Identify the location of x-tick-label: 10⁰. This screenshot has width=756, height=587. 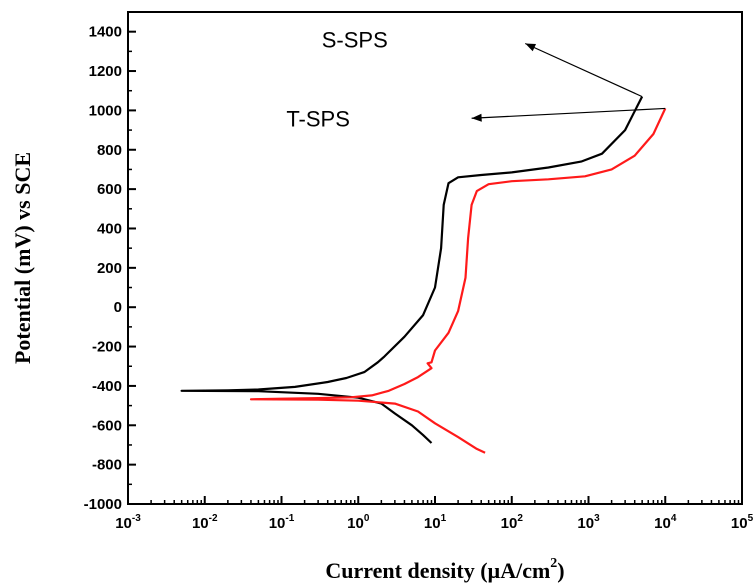
(358, 522).